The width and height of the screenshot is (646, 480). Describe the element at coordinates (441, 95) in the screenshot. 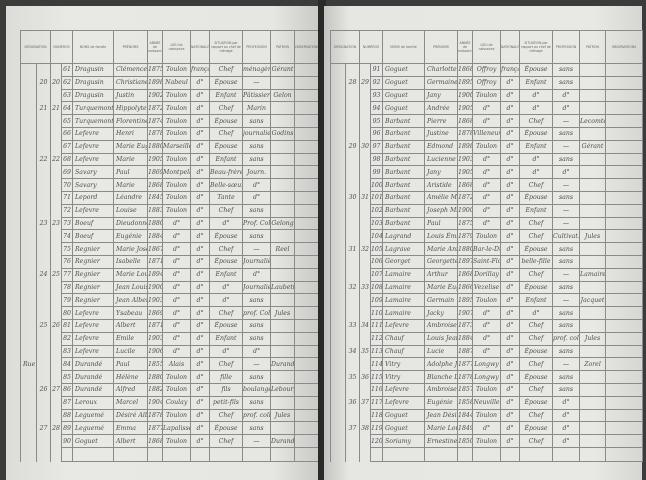

I see `first-name-cell: Jany` at that location.